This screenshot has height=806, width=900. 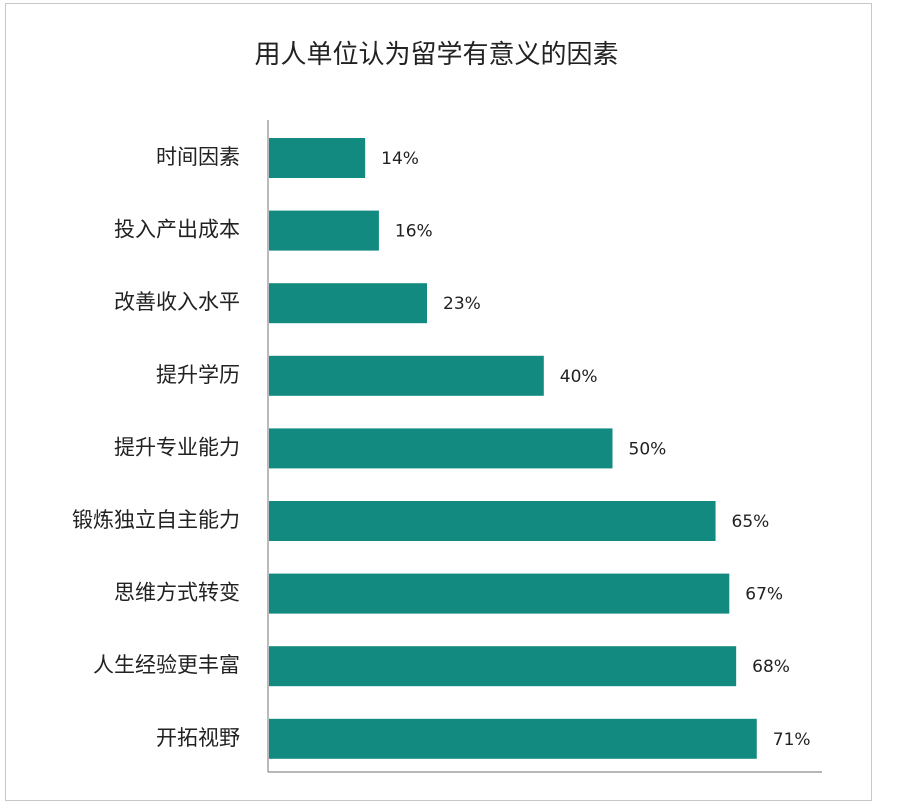 I want to click on data-label: 71%, so click(x=792, y=740).